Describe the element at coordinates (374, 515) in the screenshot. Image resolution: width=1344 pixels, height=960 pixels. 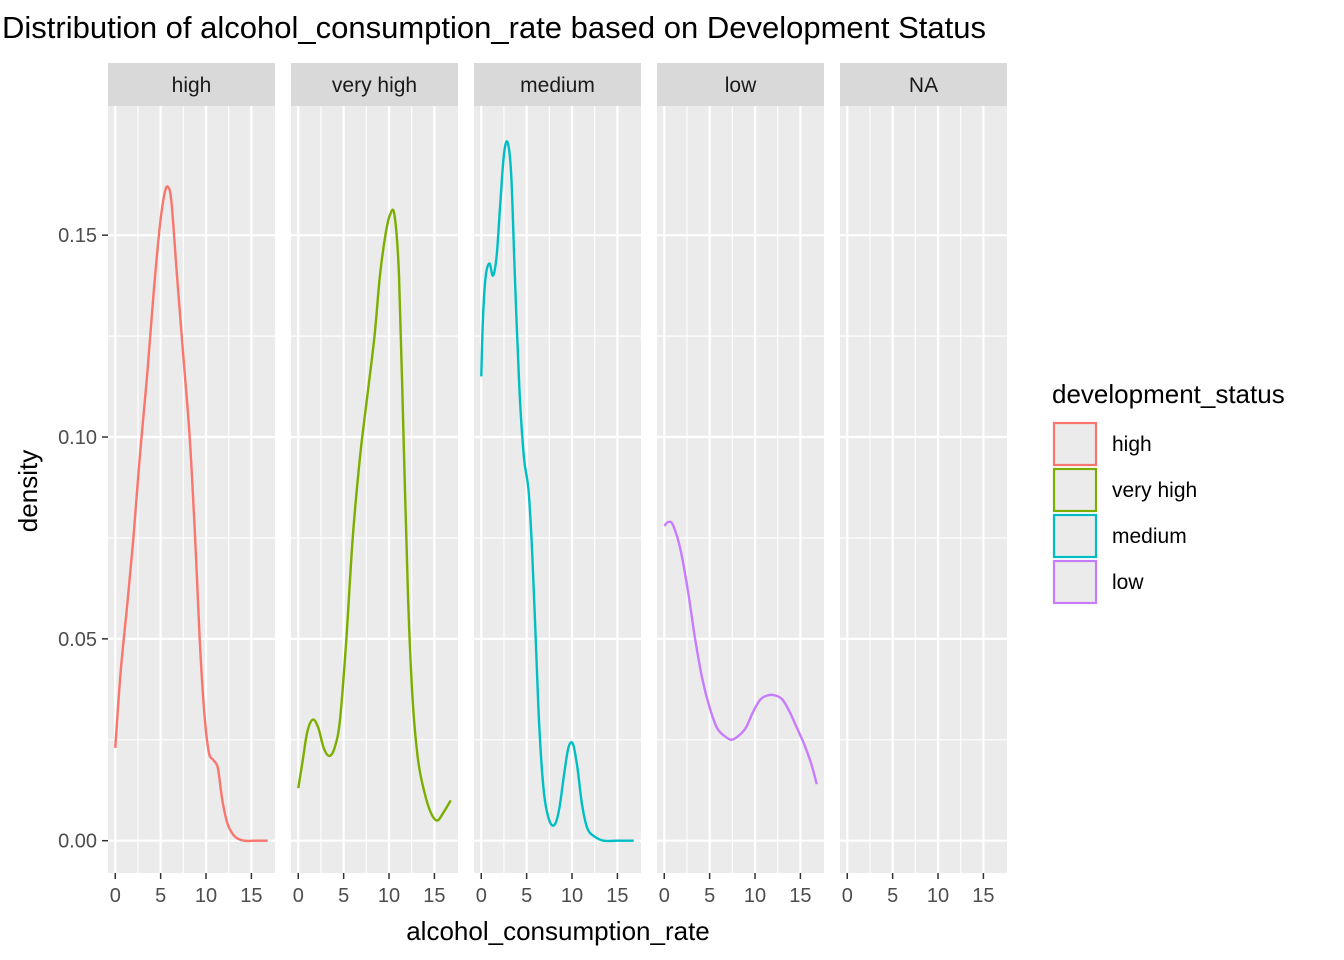
I see `density-line-very-high` at that location.